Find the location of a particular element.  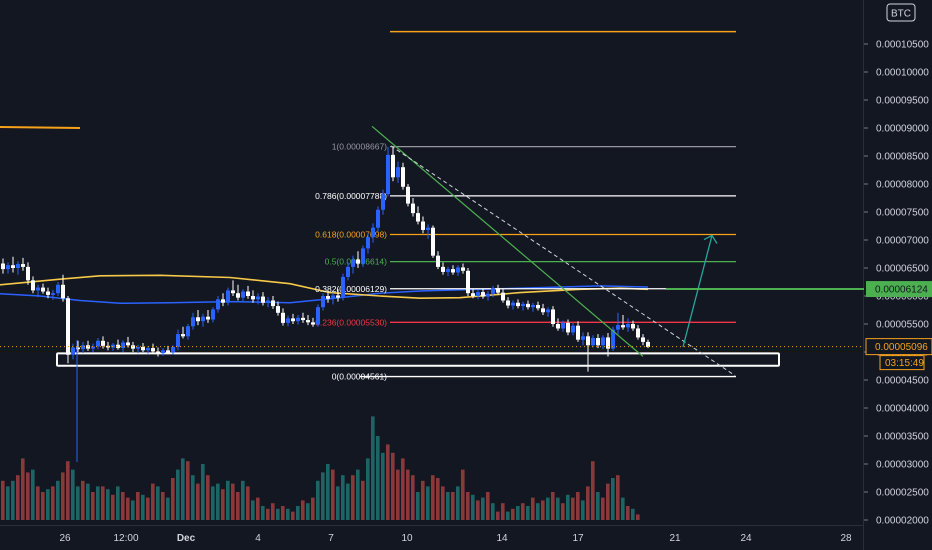

price-tag-label: 0.00005096 is located at coordinates (901, 347).